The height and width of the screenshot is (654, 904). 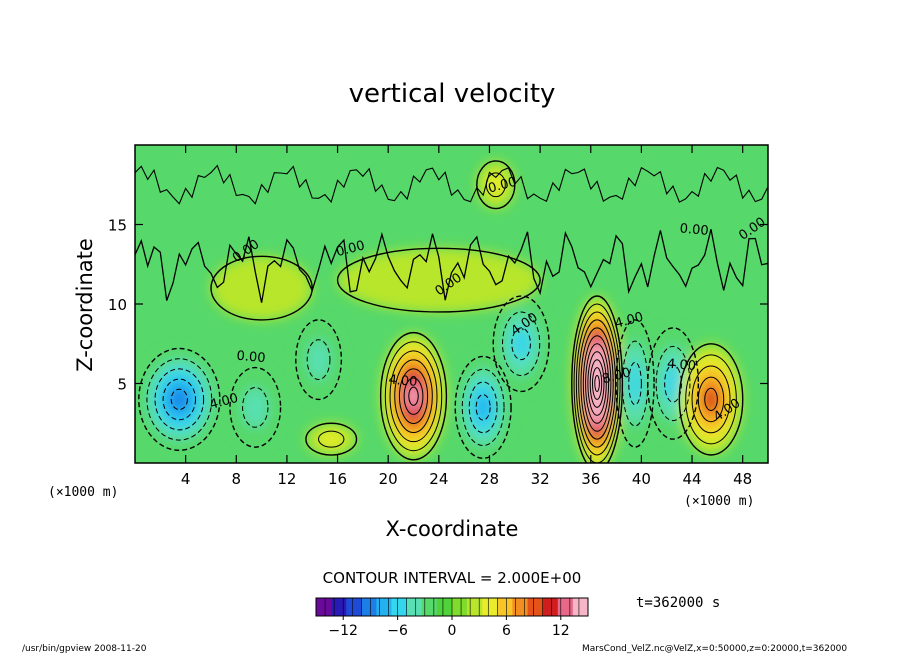 I want to click on colorbar-tick-label: 6, so click(x=506, y=631).